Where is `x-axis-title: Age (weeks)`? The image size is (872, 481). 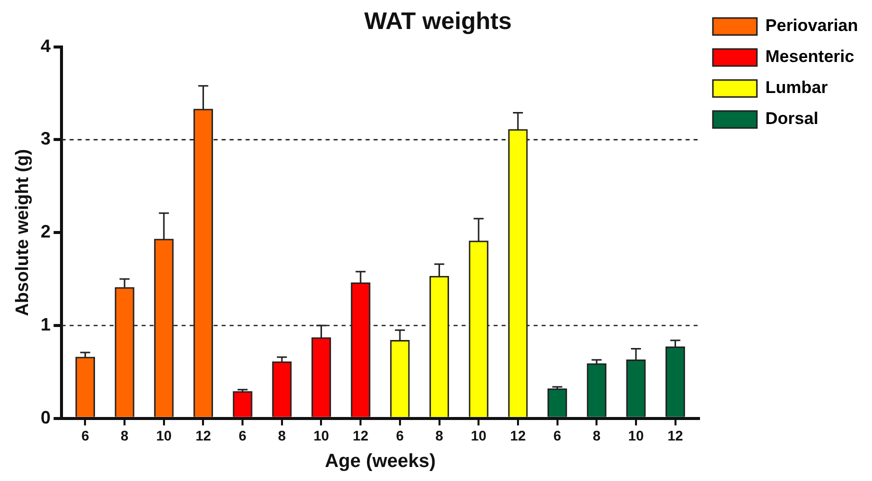
x-axis-title: Age (weeks) is located at coordinates (380, 461).